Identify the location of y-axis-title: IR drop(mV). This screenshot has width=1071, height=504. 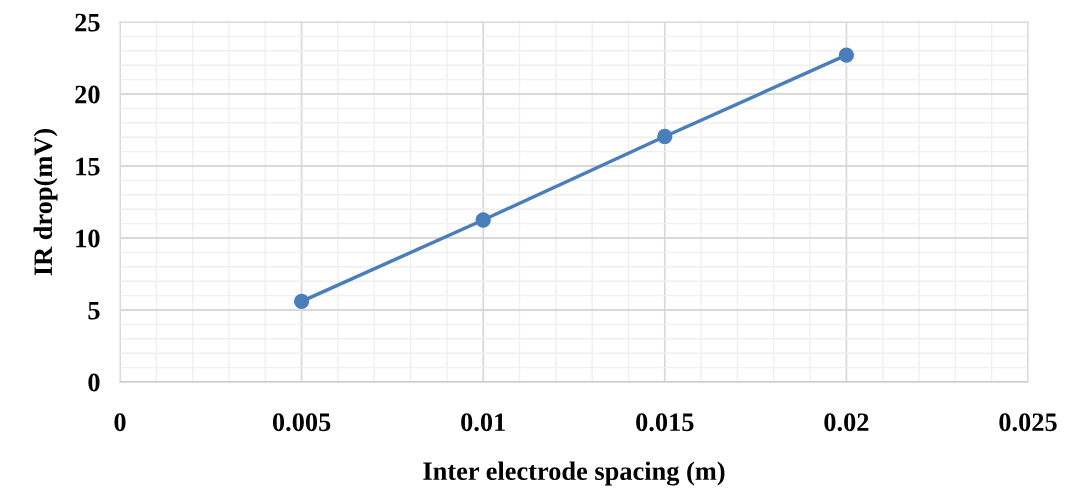
(45, 202).